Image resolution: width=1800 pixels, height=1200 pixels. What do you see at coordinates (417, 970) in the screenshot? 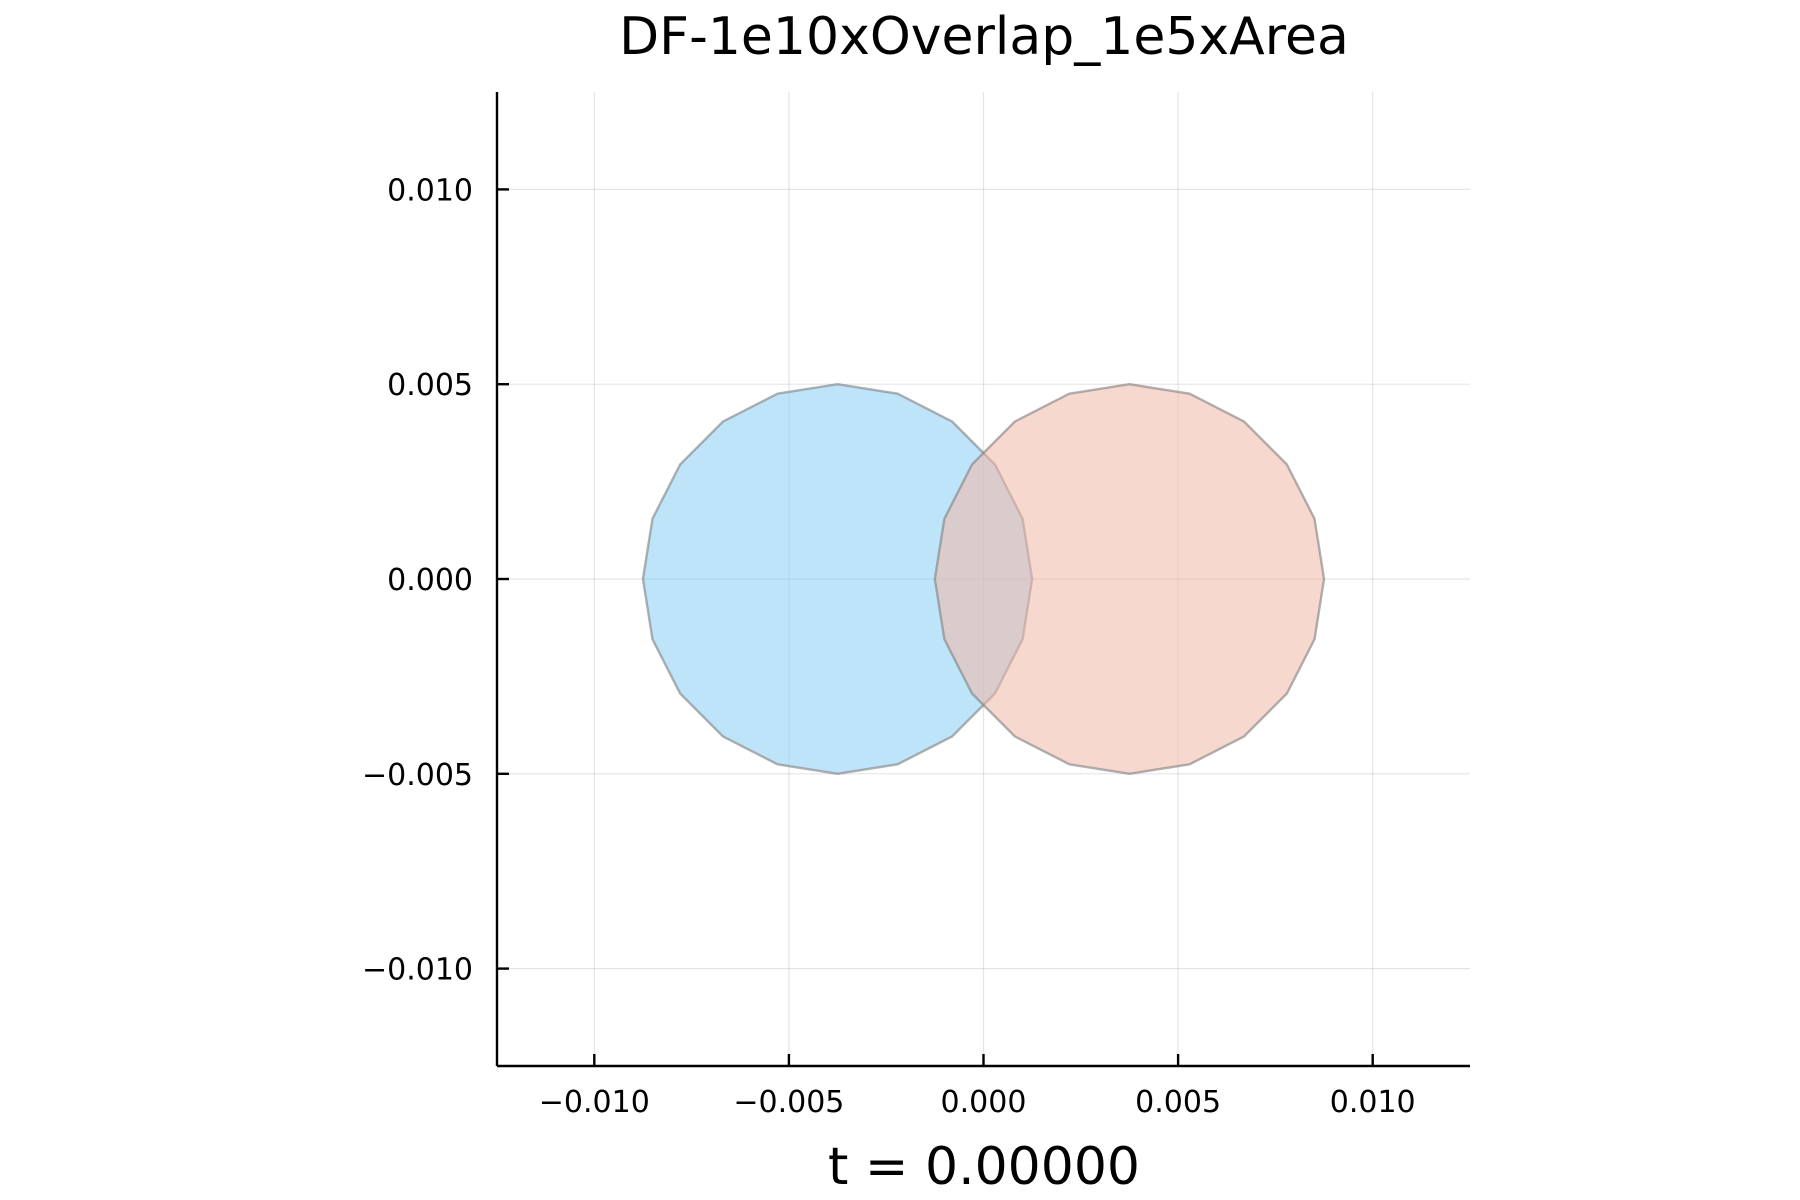
I see `y-tick-label: −0.010` at bounding box center [417, 970].